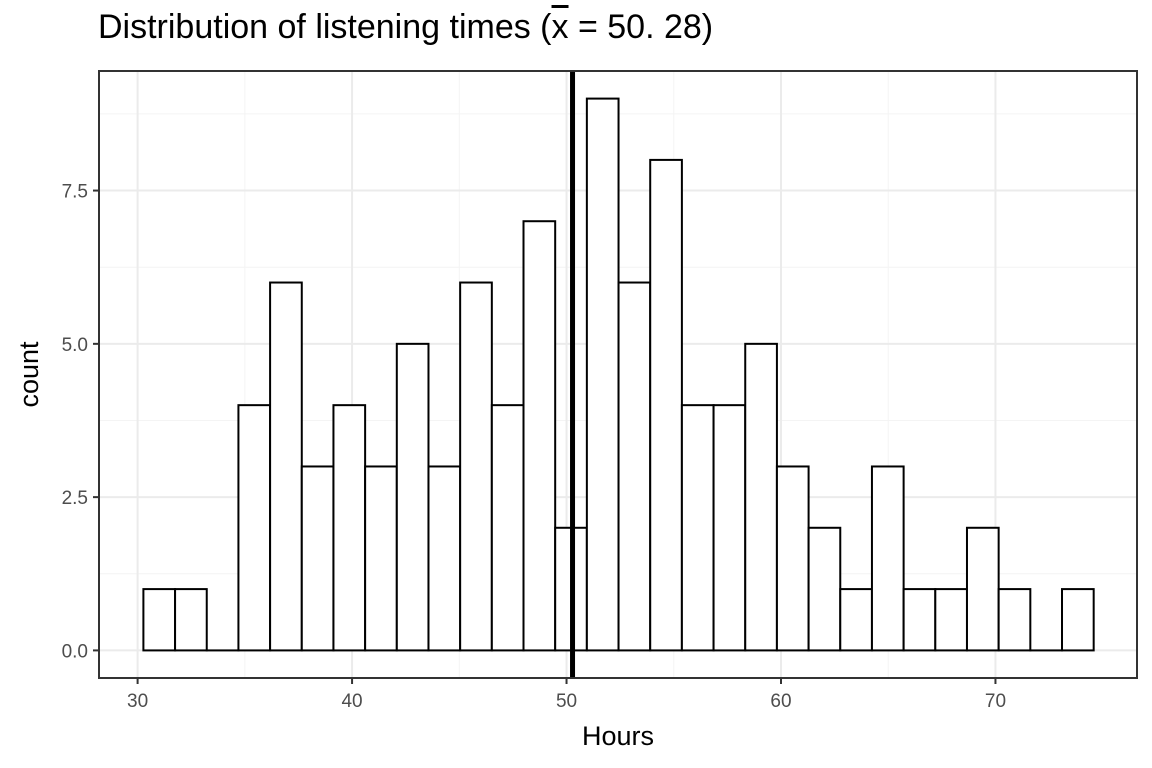  What do you see at coordinates (780, 701) in the screenshot?
I see `x-tick-label: 60` at bounding box center [780, 701].